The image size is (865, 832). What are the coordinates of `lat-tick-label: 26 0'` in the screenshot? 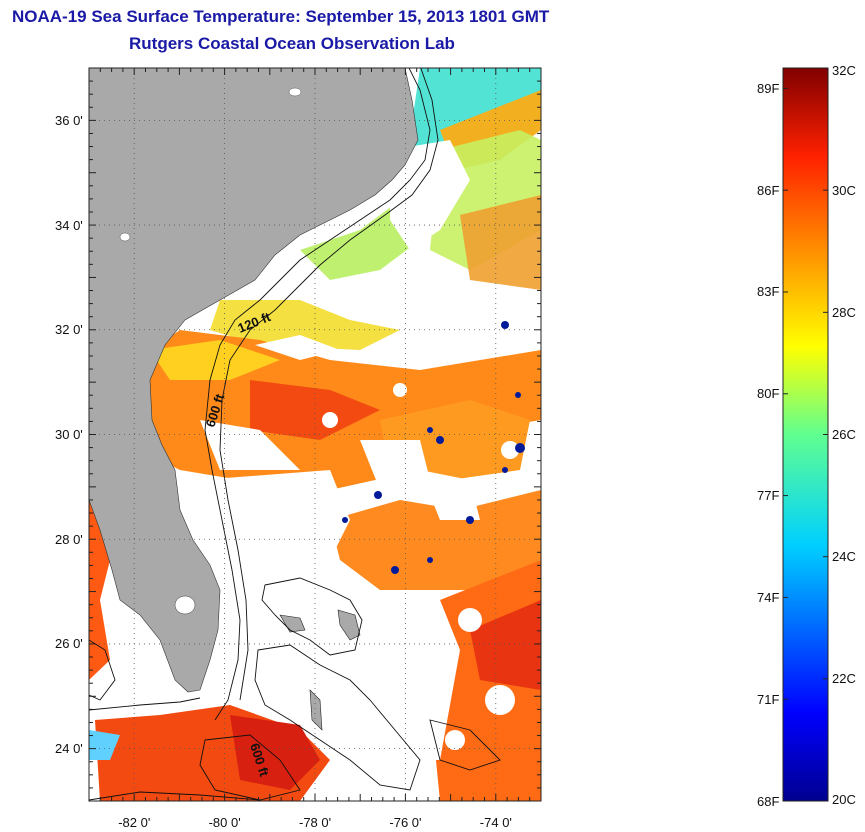 It's located at (69, 644).